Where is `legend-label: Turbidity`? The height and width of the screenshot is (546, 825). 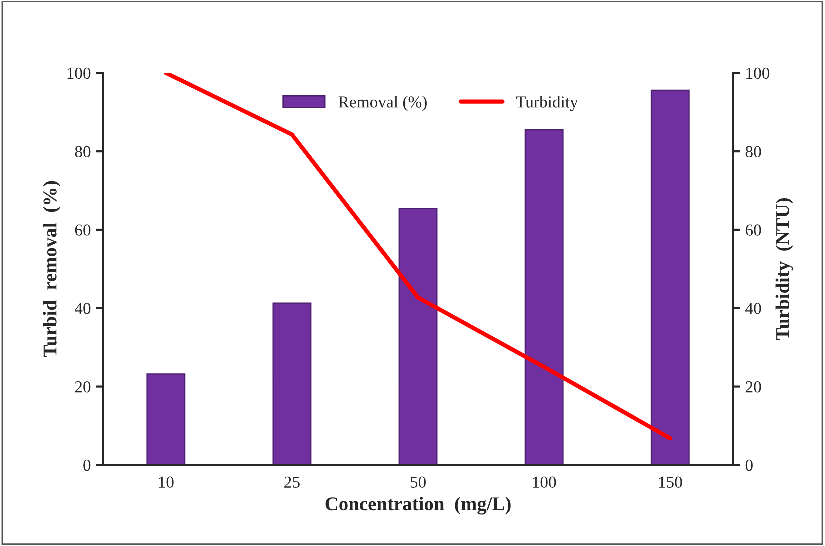
legend-label: Turbidity is located at coordinates (547, 104).